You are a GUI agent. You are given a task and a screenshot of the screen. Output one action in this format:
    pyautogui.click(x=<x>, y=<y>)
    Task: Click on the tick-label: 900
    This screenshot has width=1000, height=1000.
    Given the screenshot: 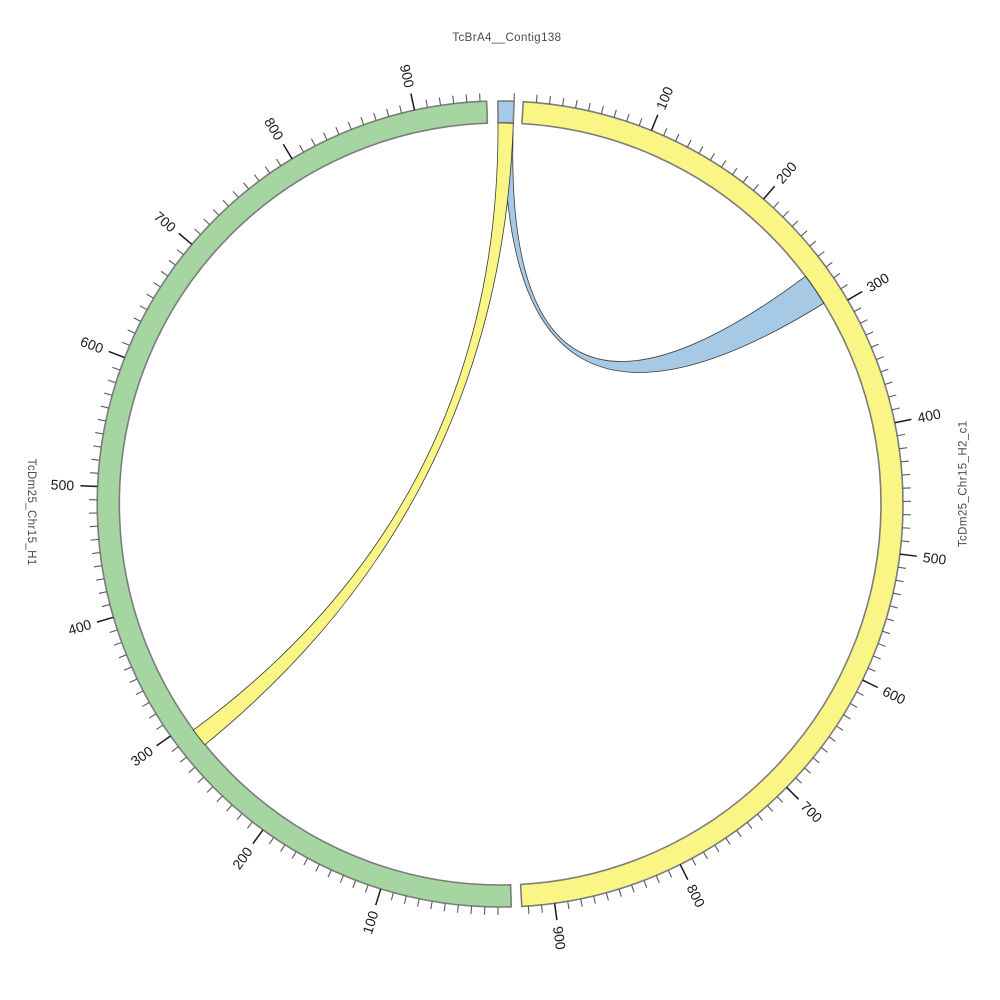 What is the action you would take?
    pyautogui.click(x=559, y=938)
    